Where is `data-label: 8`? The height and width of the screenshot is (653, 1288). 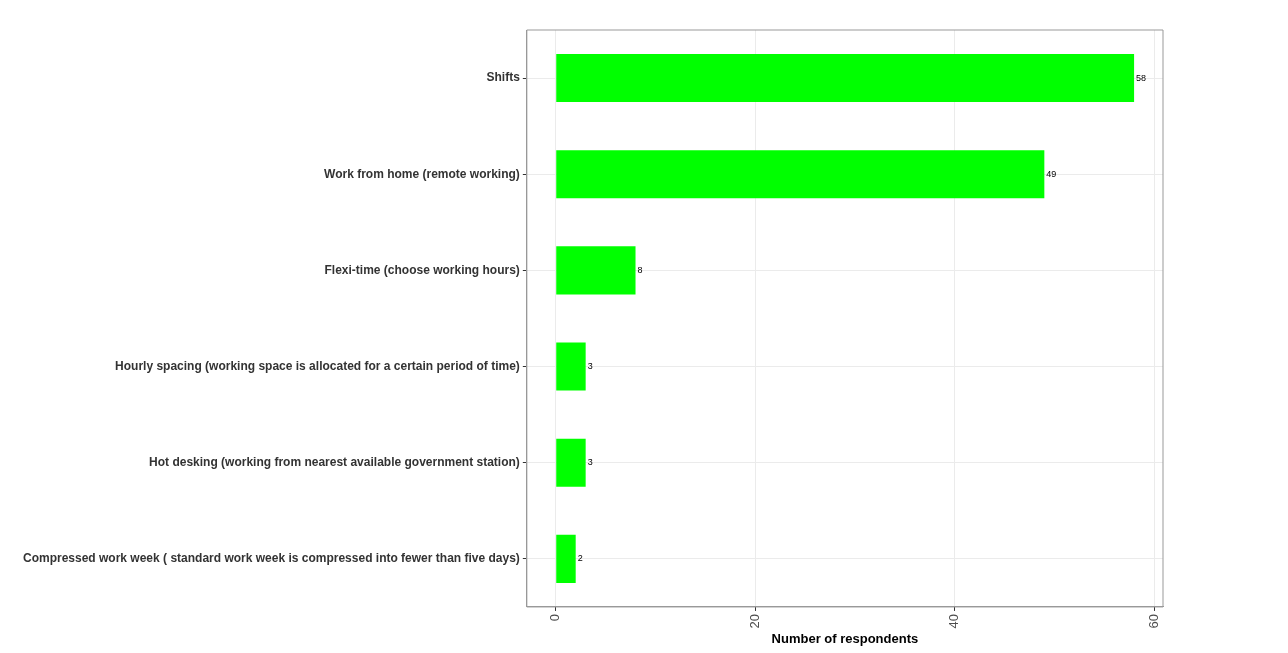 data-label: 8 is located at coordinates (640, 269).